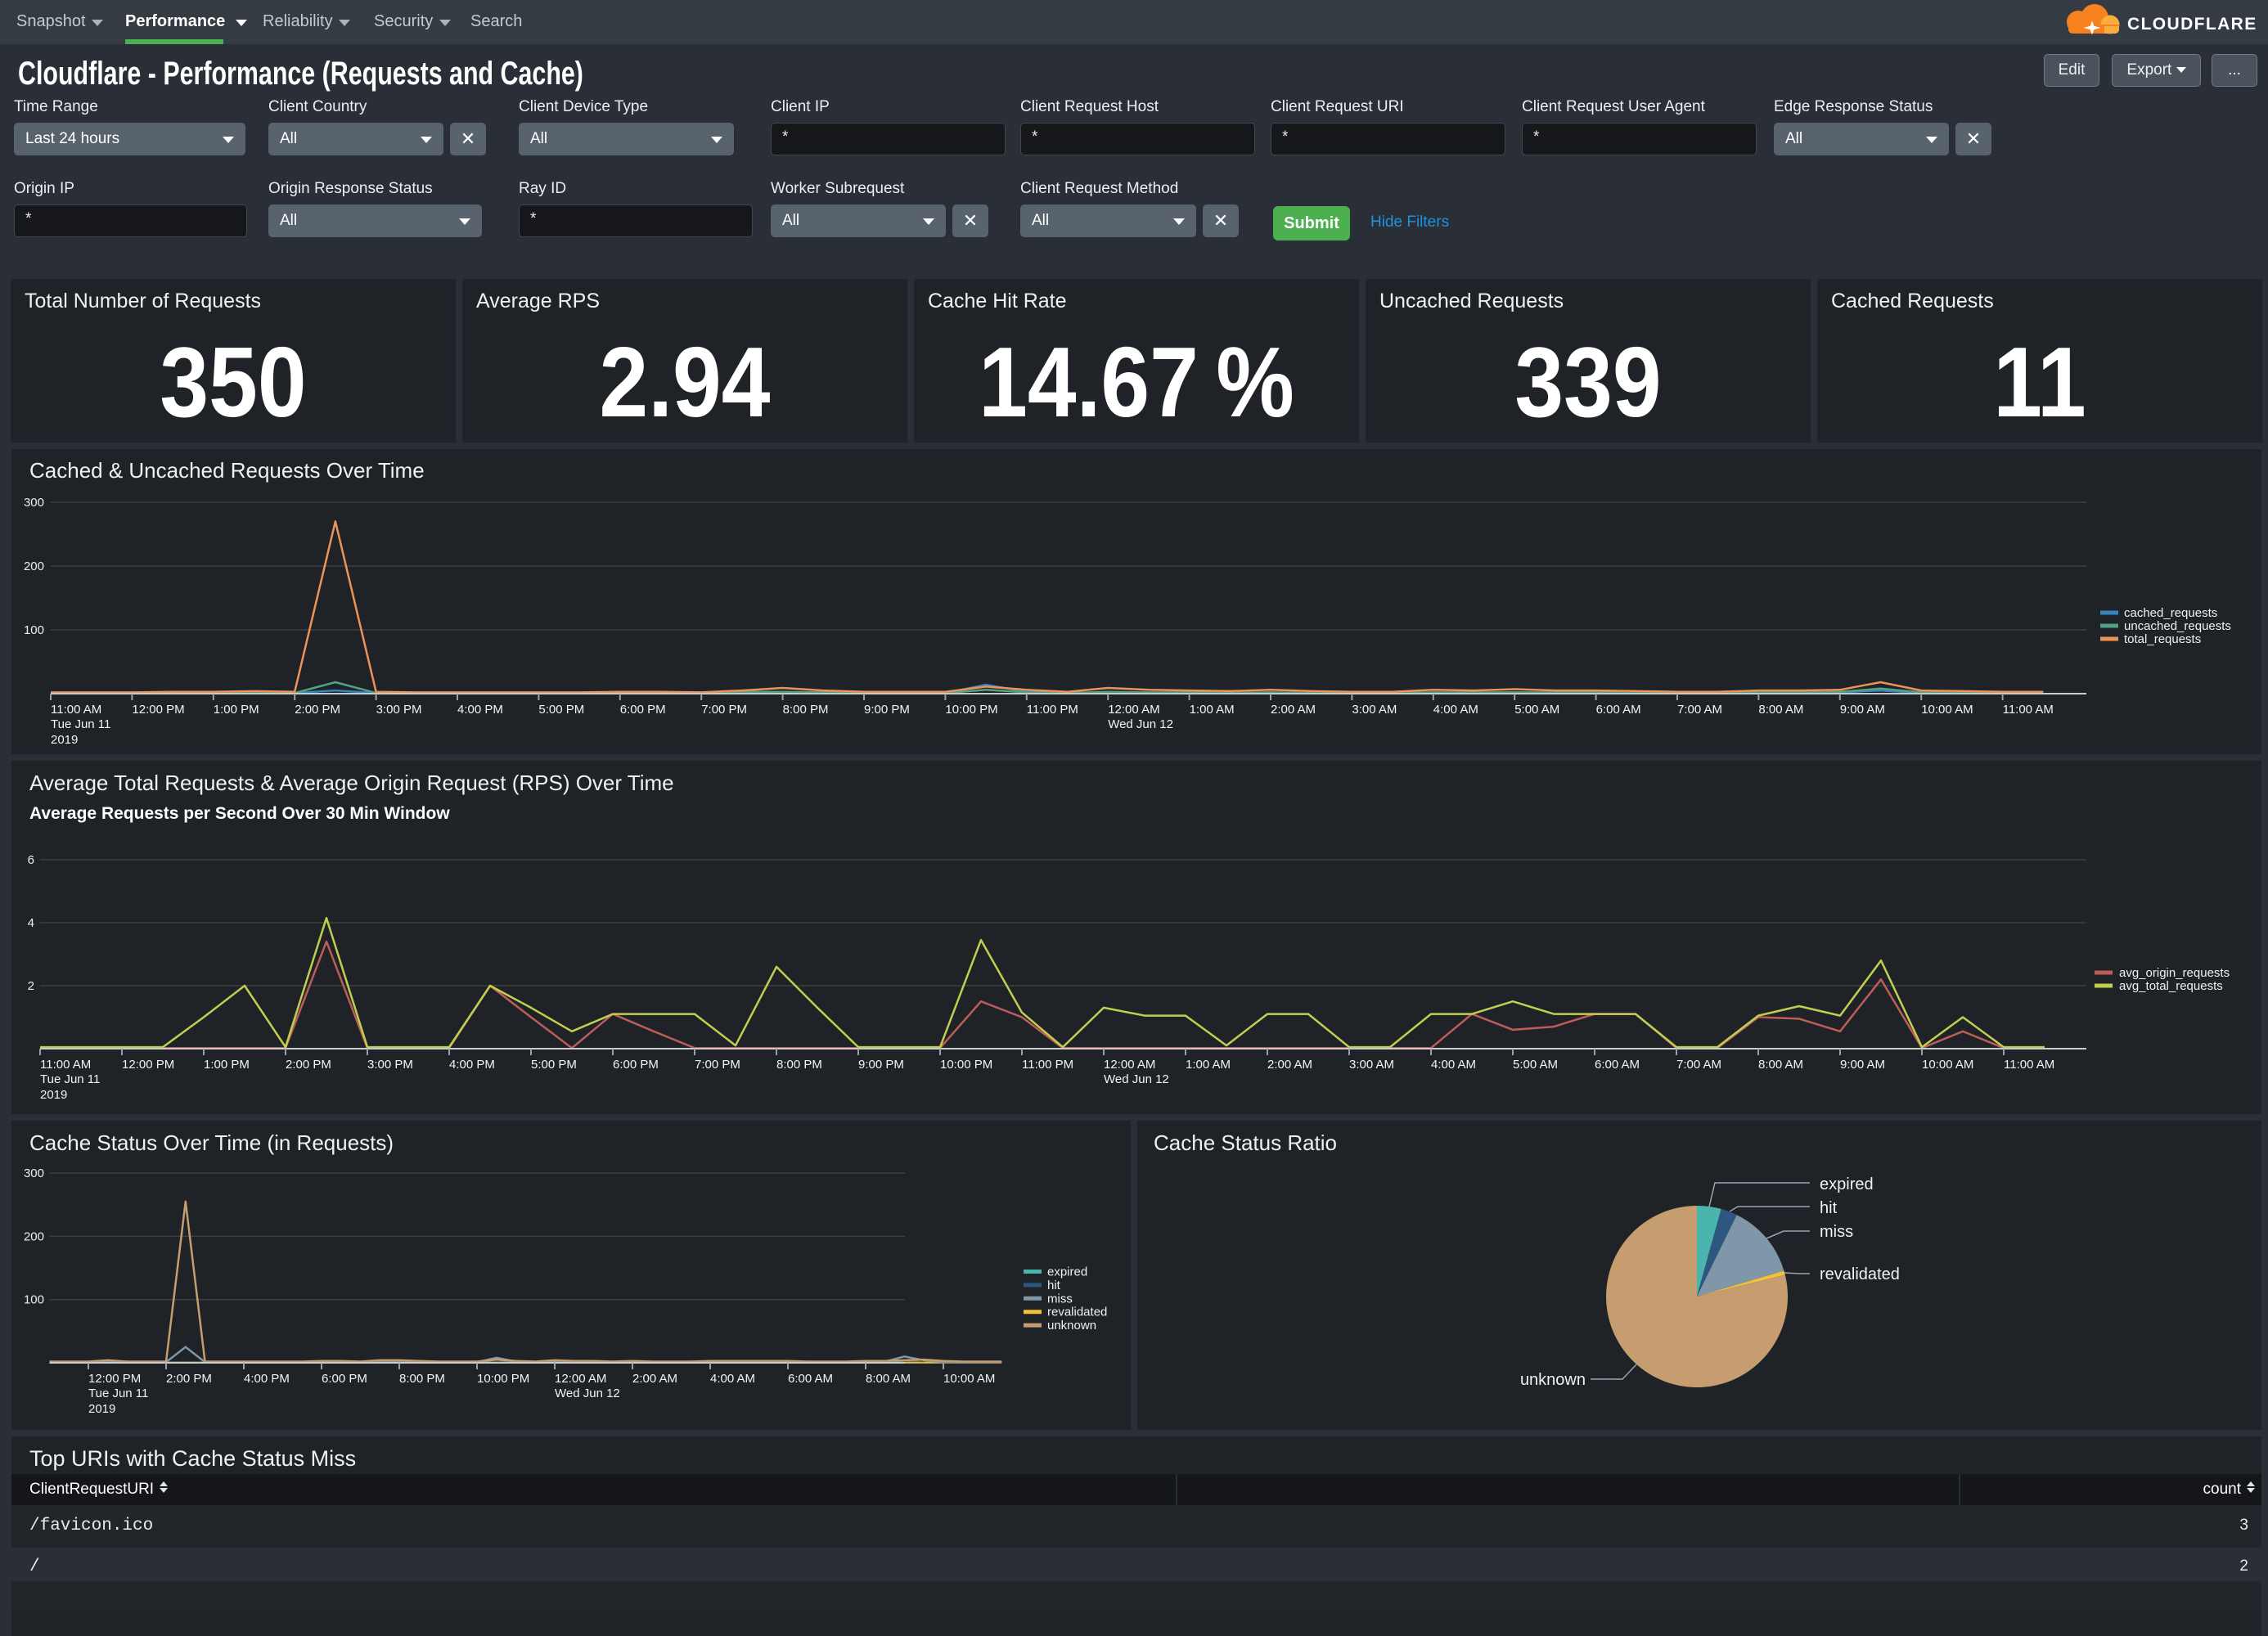  What do you see at coordinates (2162, 639) in the screenshot?
I see `svg-text: total_requests` at bounding box center [2162, 639].